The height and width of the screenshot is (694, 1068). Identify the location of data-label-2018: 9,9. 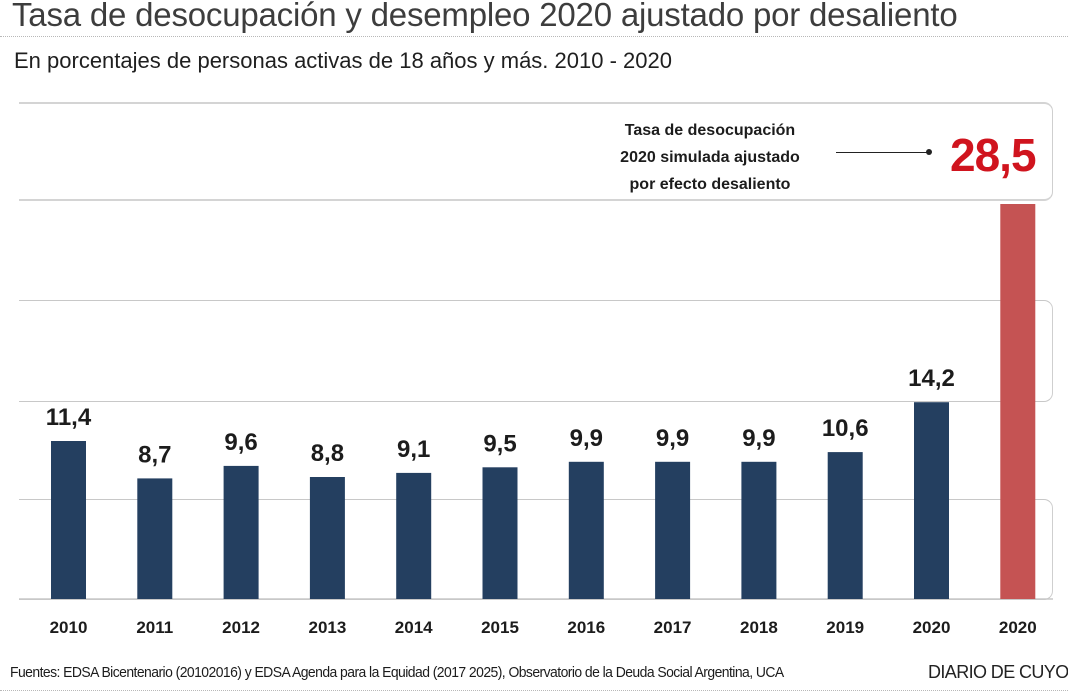
(758, 438).